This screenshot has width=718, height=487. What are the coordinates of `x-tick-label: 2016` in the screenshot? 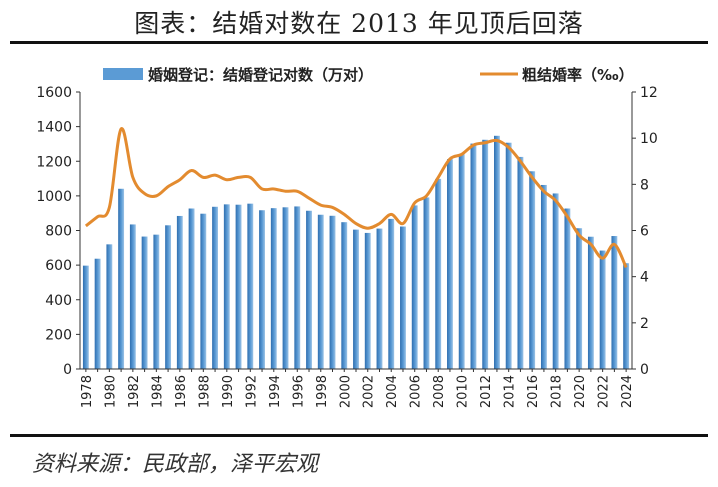 It's located at (533, 391).